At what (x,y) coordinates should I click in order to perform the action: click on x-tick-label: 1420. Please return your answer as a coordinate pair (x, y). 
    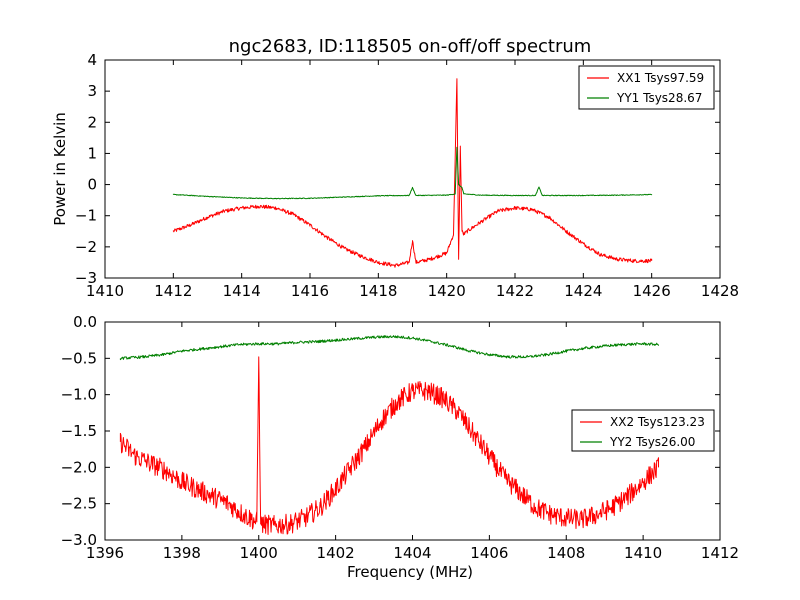
    Looking at the image, I should click on (447, 291).